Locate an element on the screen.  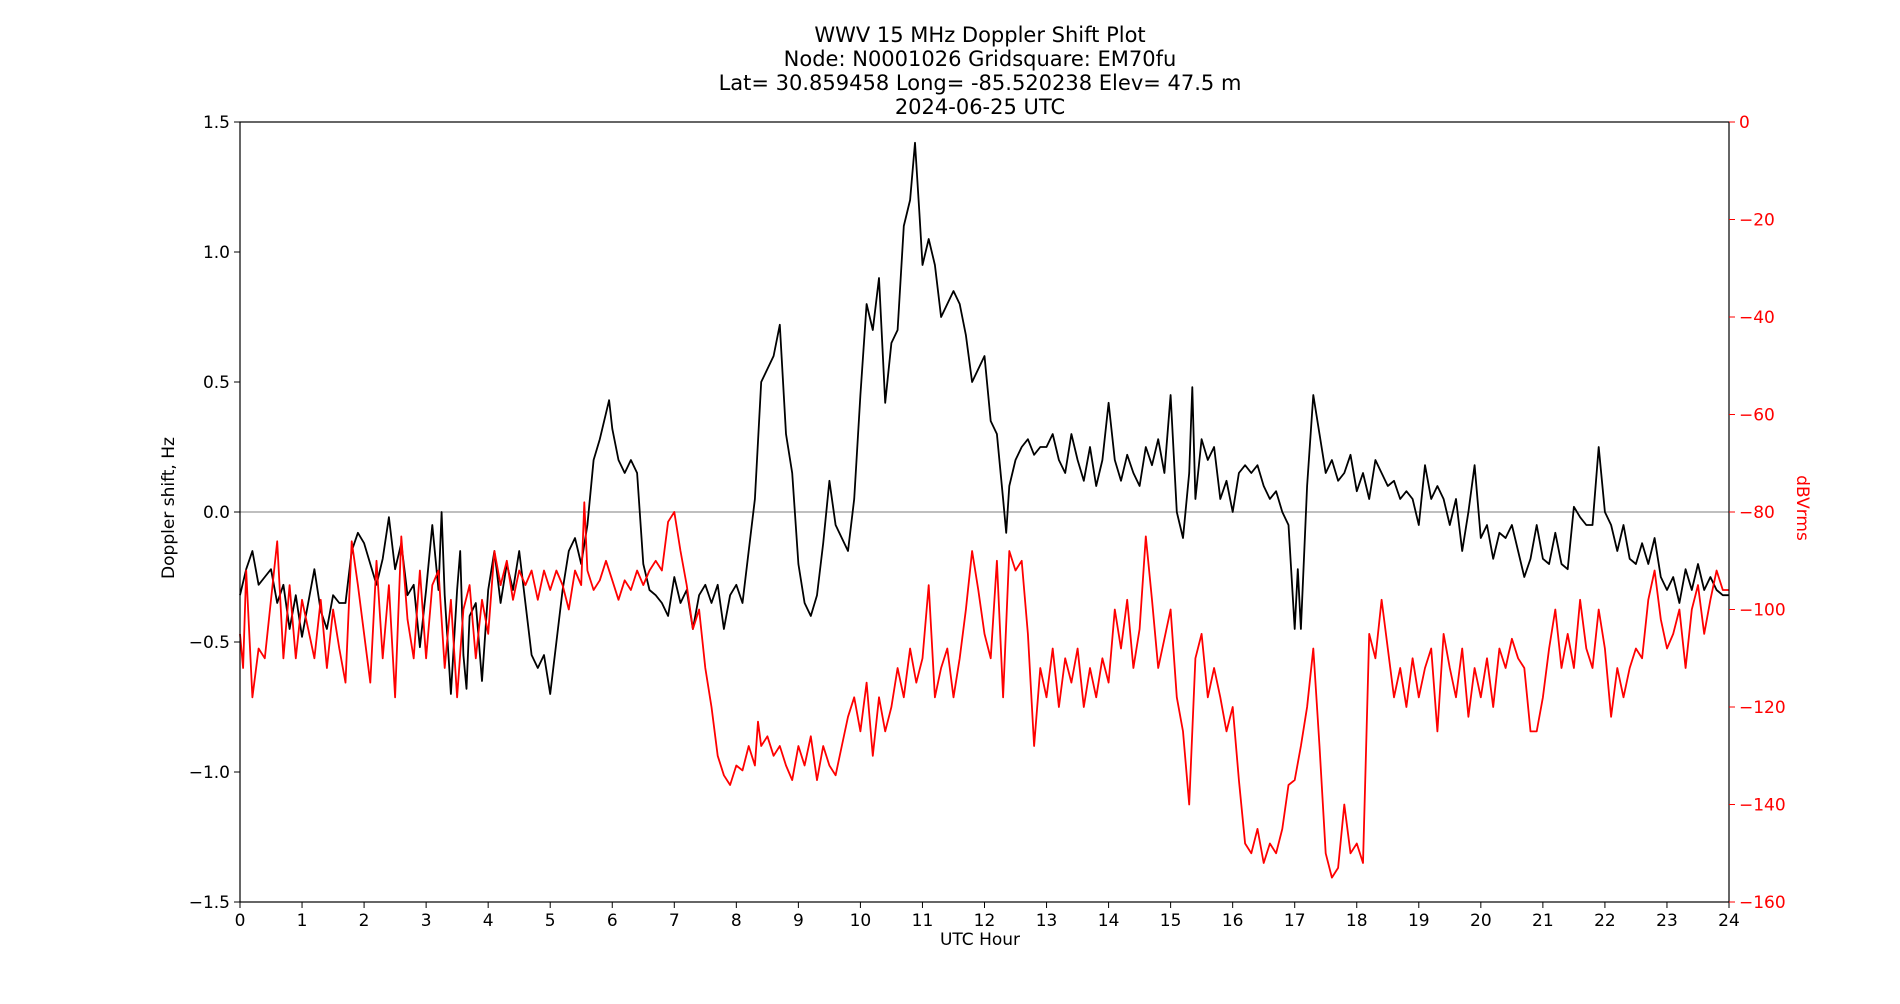
left-y-tick-label: 1.5 is located at coordinates (216, 123).